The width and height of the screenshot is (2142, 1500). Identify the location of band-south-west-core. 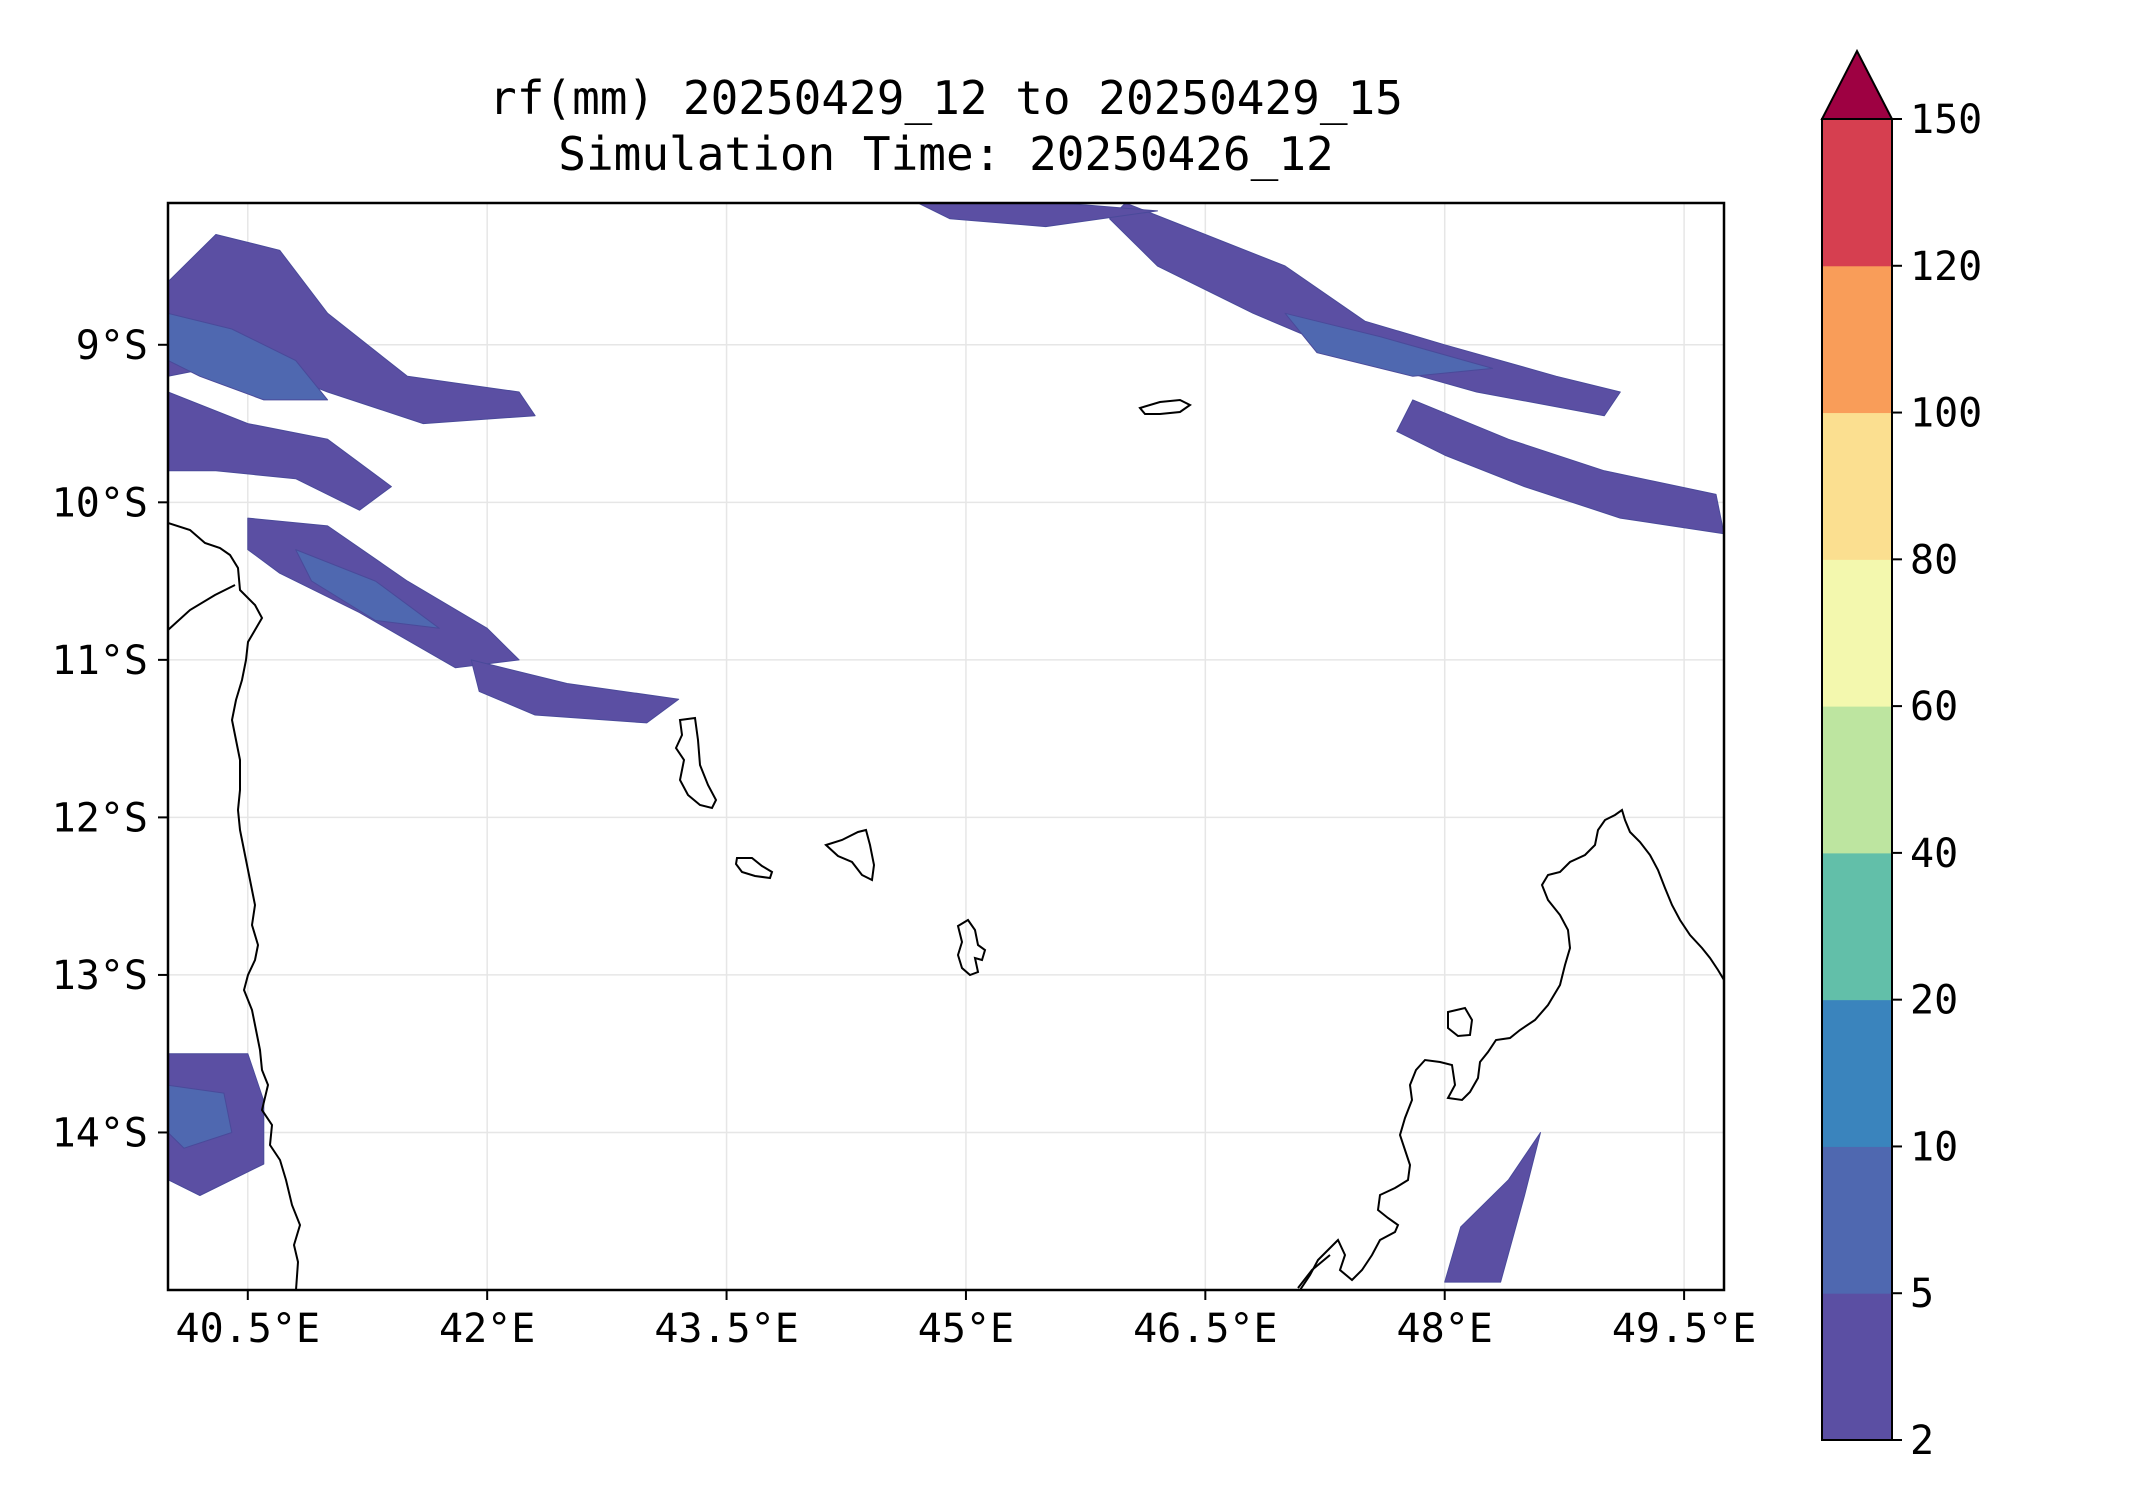
(200, 1116).